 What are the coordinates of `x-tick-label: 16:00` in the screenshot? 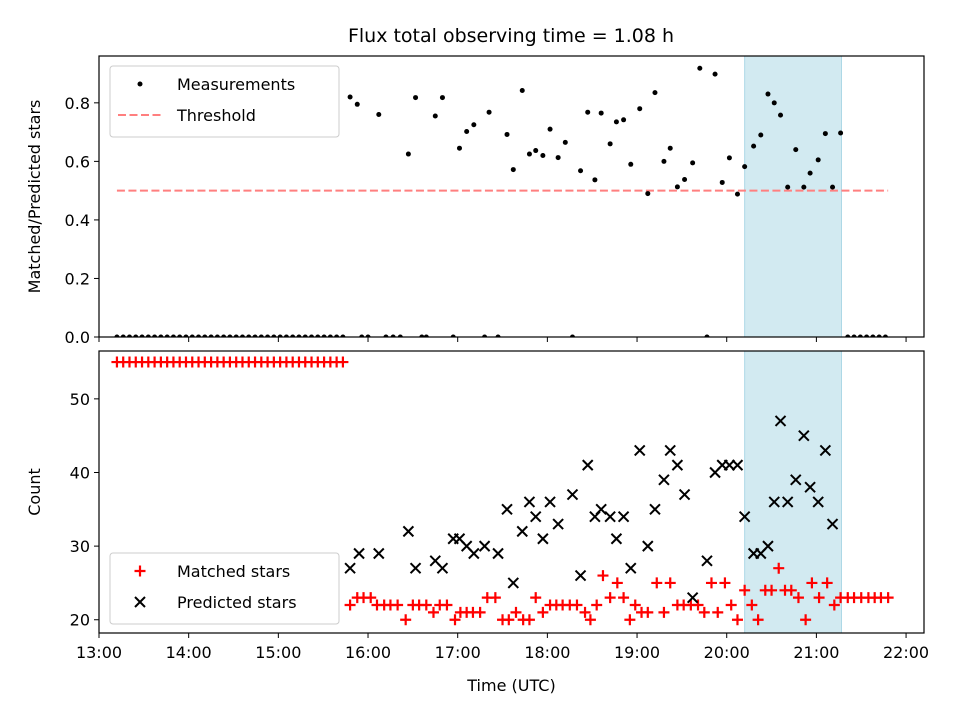 It's located at (368, 652).